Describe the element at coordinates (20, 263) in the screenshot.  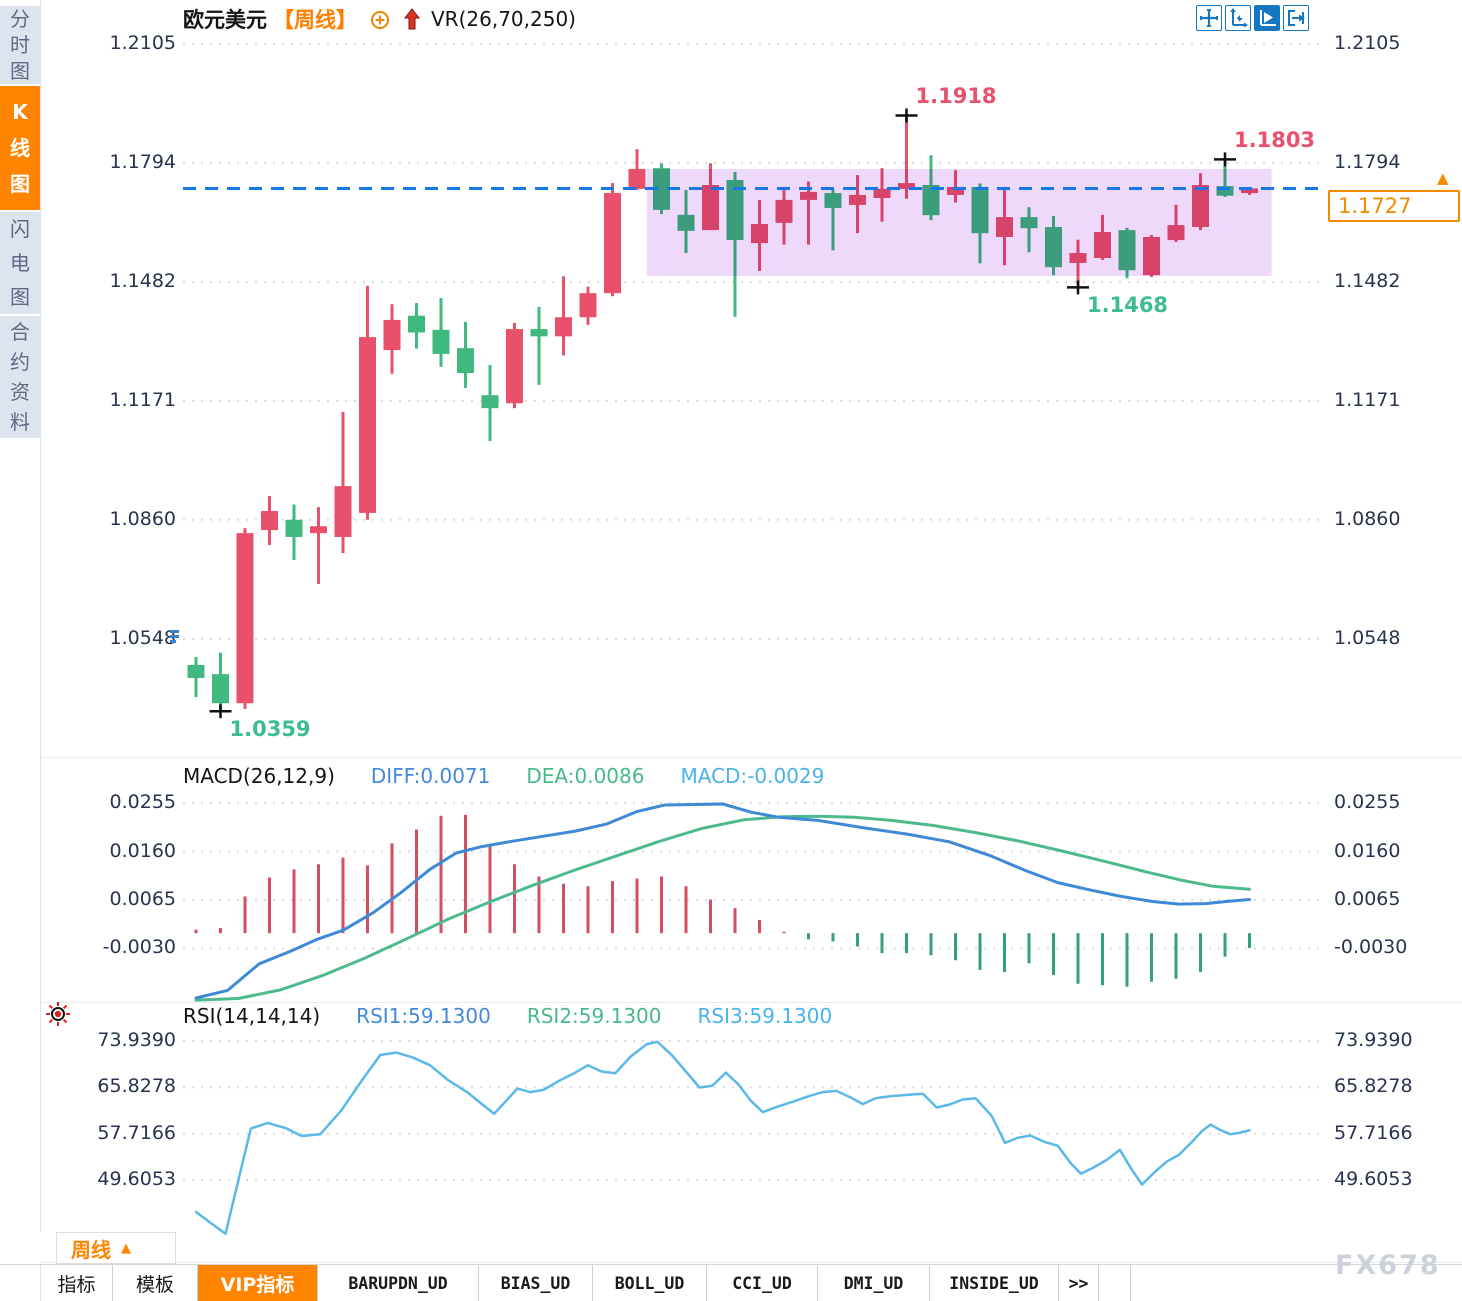
I see `sidebar-tab-flash-chart: 闪电图` at that location.